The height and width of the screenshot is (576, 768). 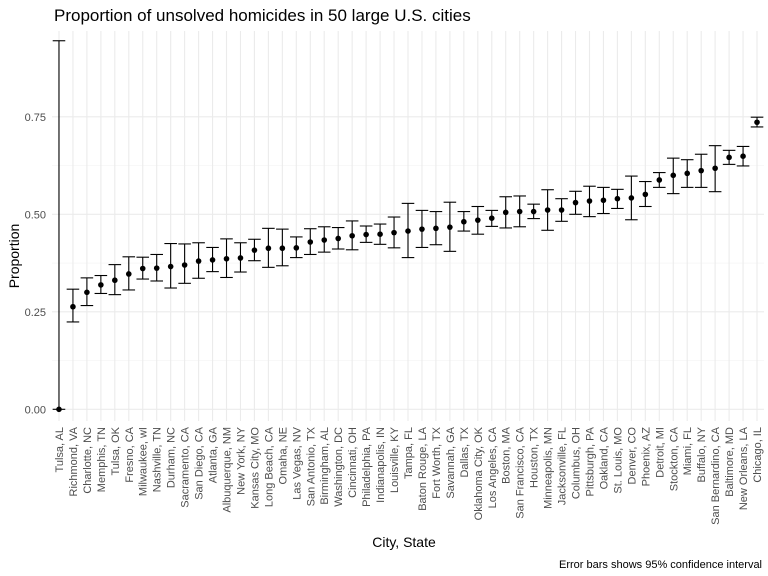 What do you see at coordinates (660, 452) in the screenshot?
I see `x-tick-label: Detroit, MI` at bounding box center [660, 452].